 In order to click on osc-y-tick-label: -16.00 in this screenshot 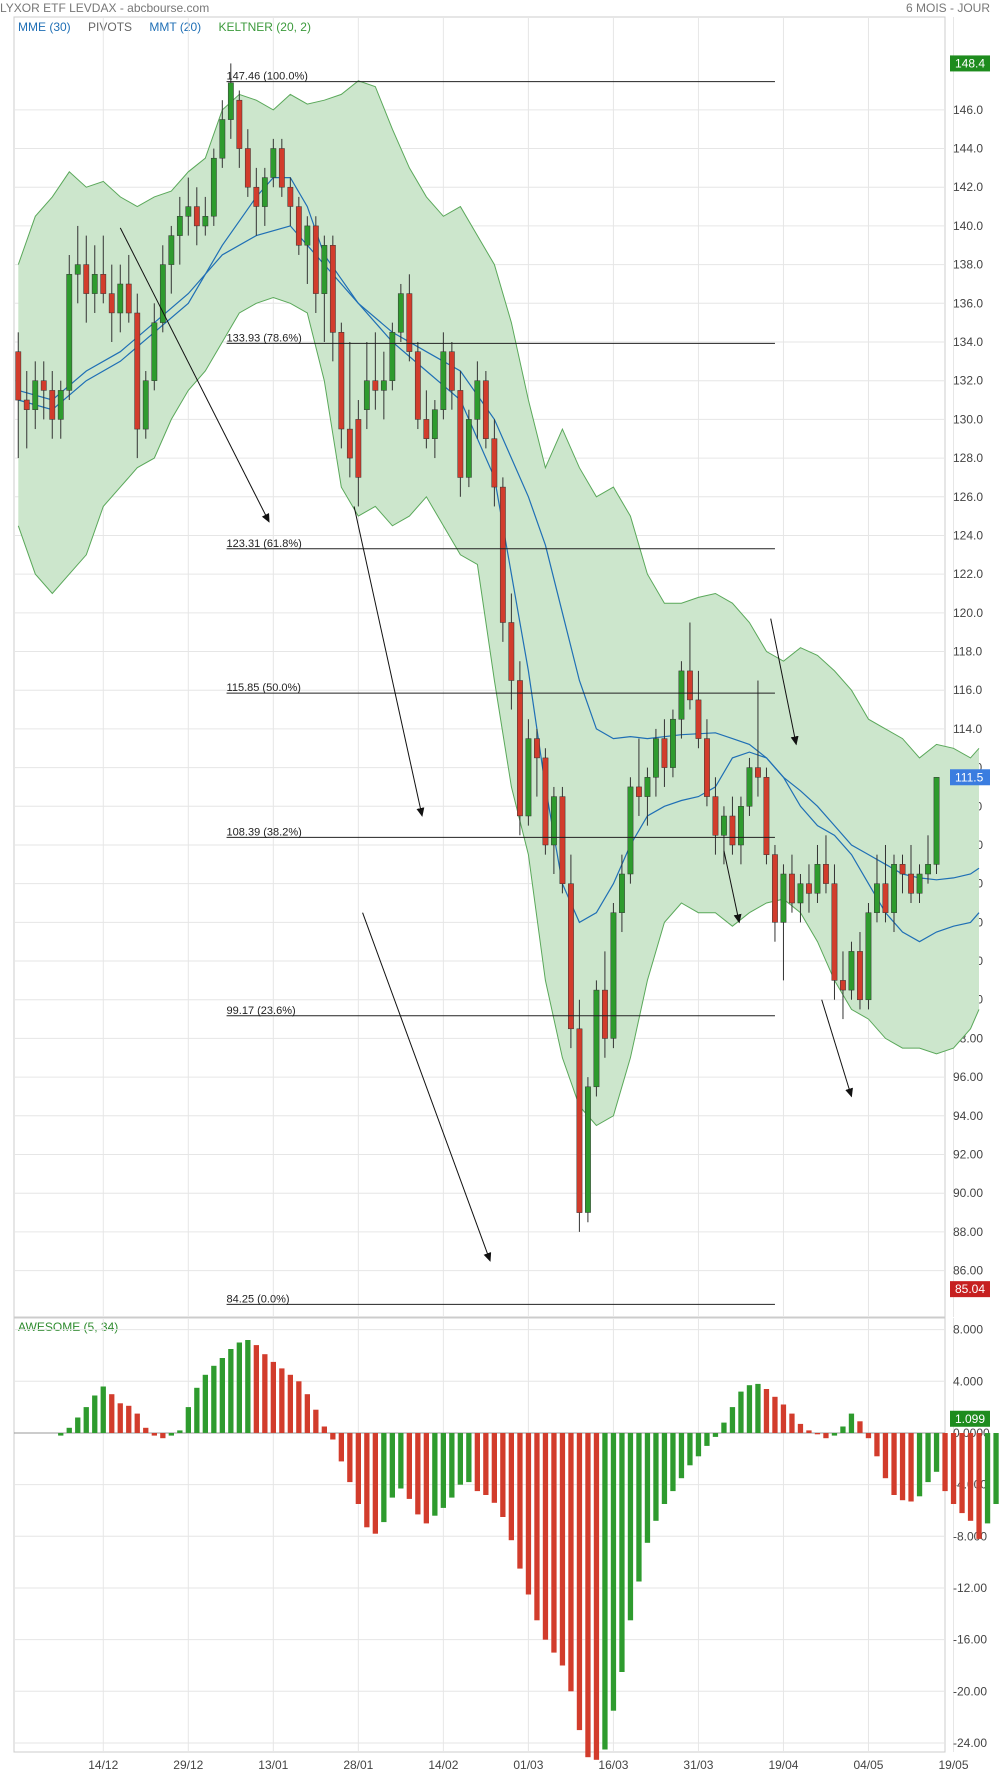, I will do `click(970, 1640)`.